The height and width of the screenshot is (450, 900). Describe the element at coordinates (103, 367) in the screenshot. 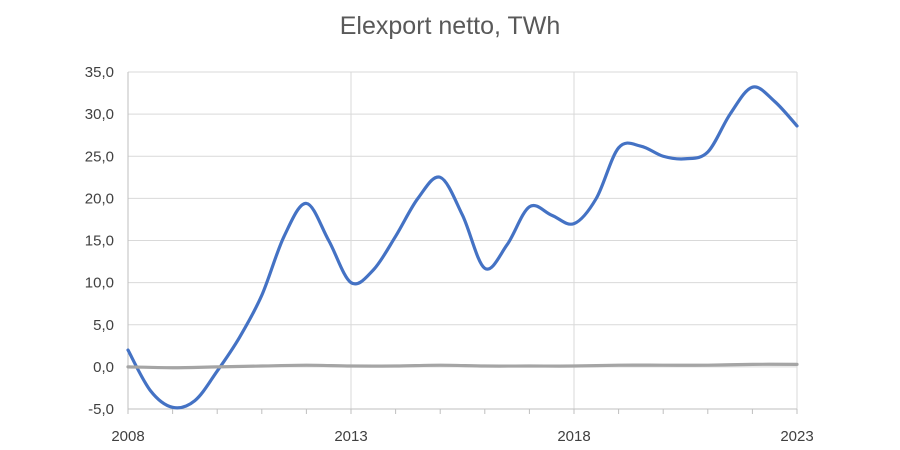

I see `y-tick-label: 0,0` at that location.